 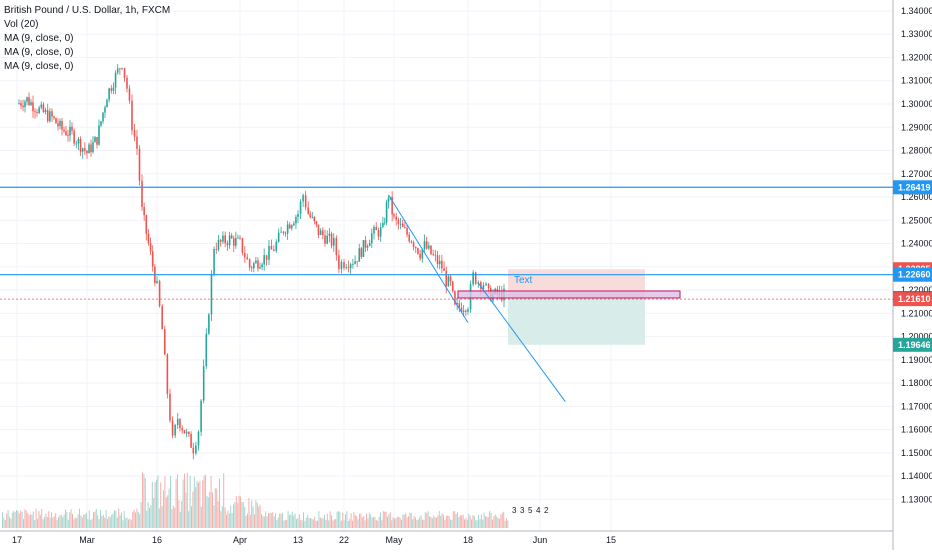 I want to click on indicator-ma-1: MA (9, close, 0), so click(x=39, y=38).